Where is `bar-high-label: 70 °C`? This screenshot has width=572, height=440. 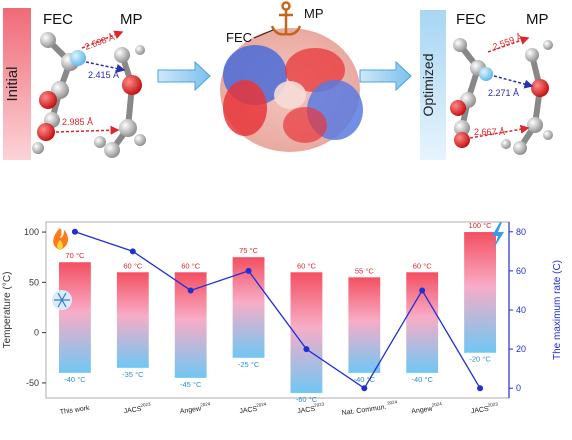
bar-high-label: 70 °C is located at coordinates (75, 255).